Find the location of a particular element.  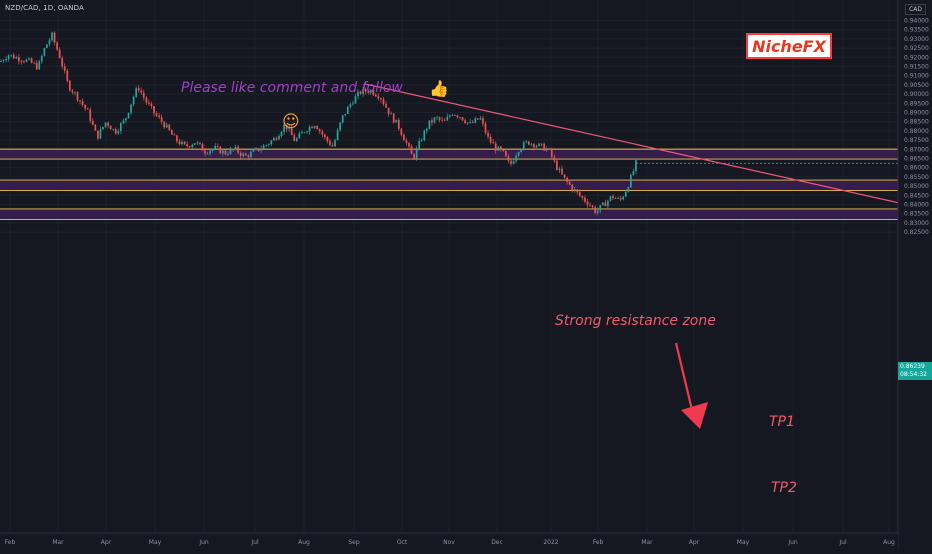

y-axis-panel is located at coordinates (915, 275).